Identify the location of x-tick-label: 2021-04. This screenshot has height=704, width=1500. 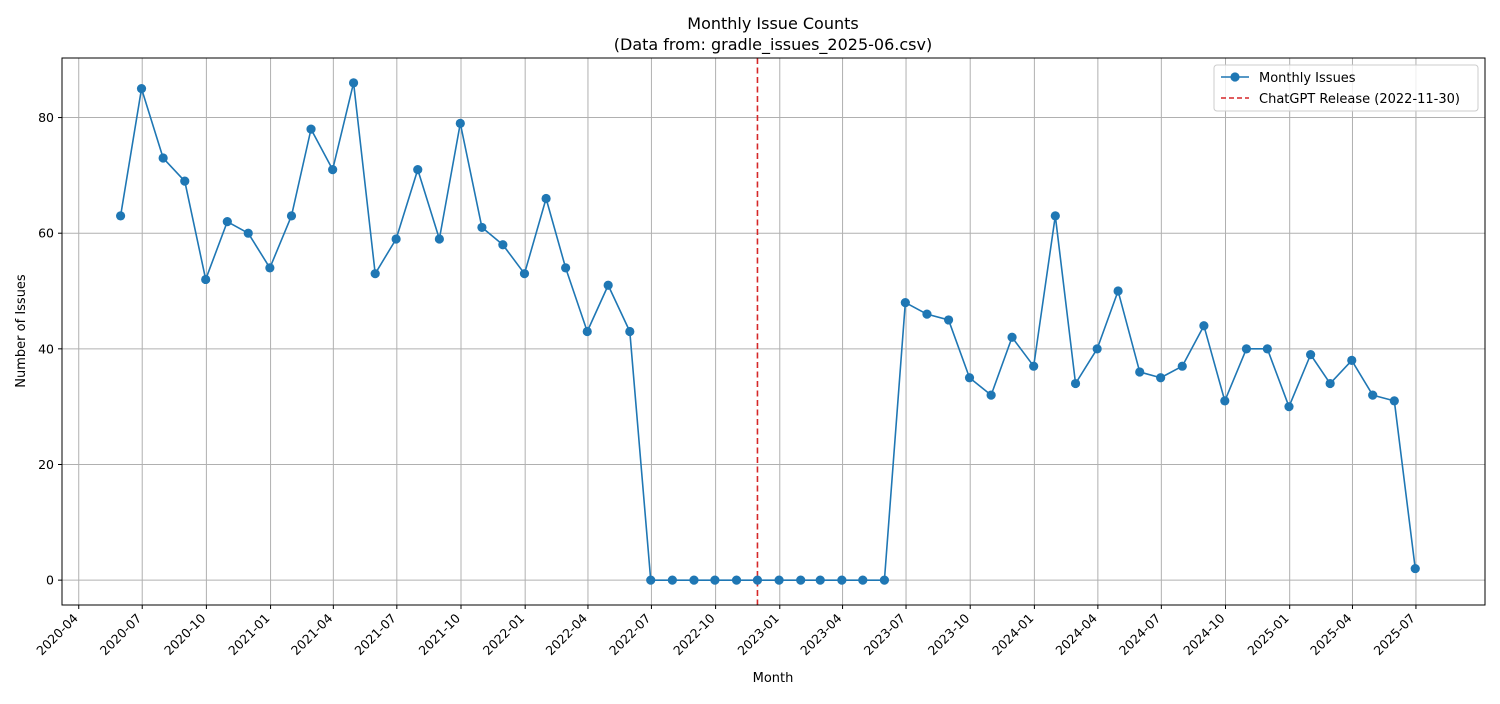
(312, 634).